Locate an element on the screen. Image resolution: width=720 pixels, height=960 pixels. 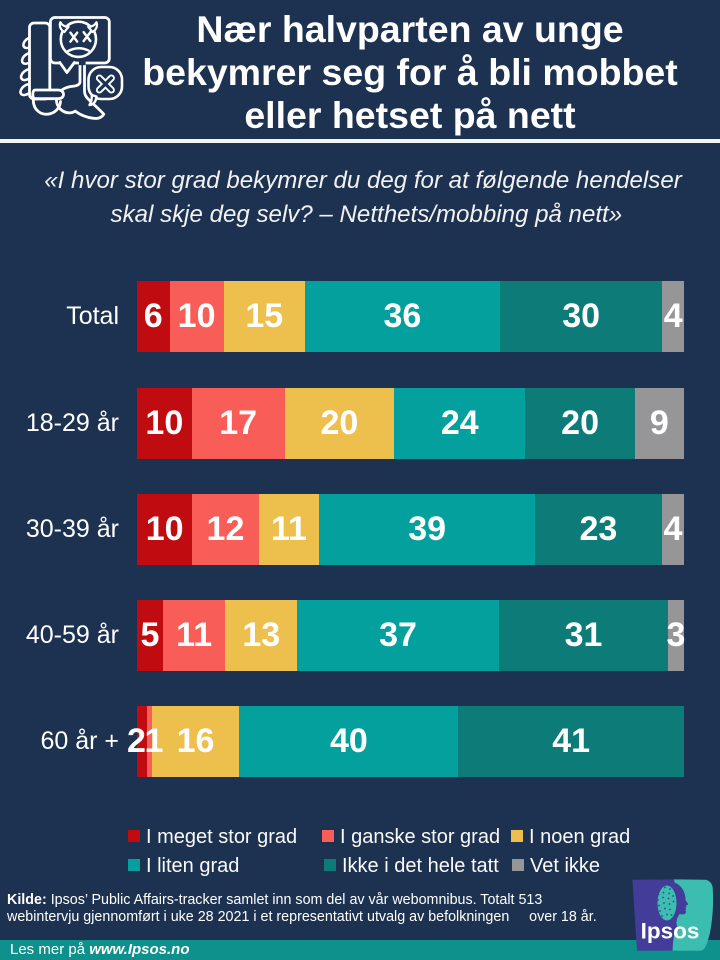
svg-text: Ipsos is located at coordinates (670, 931).